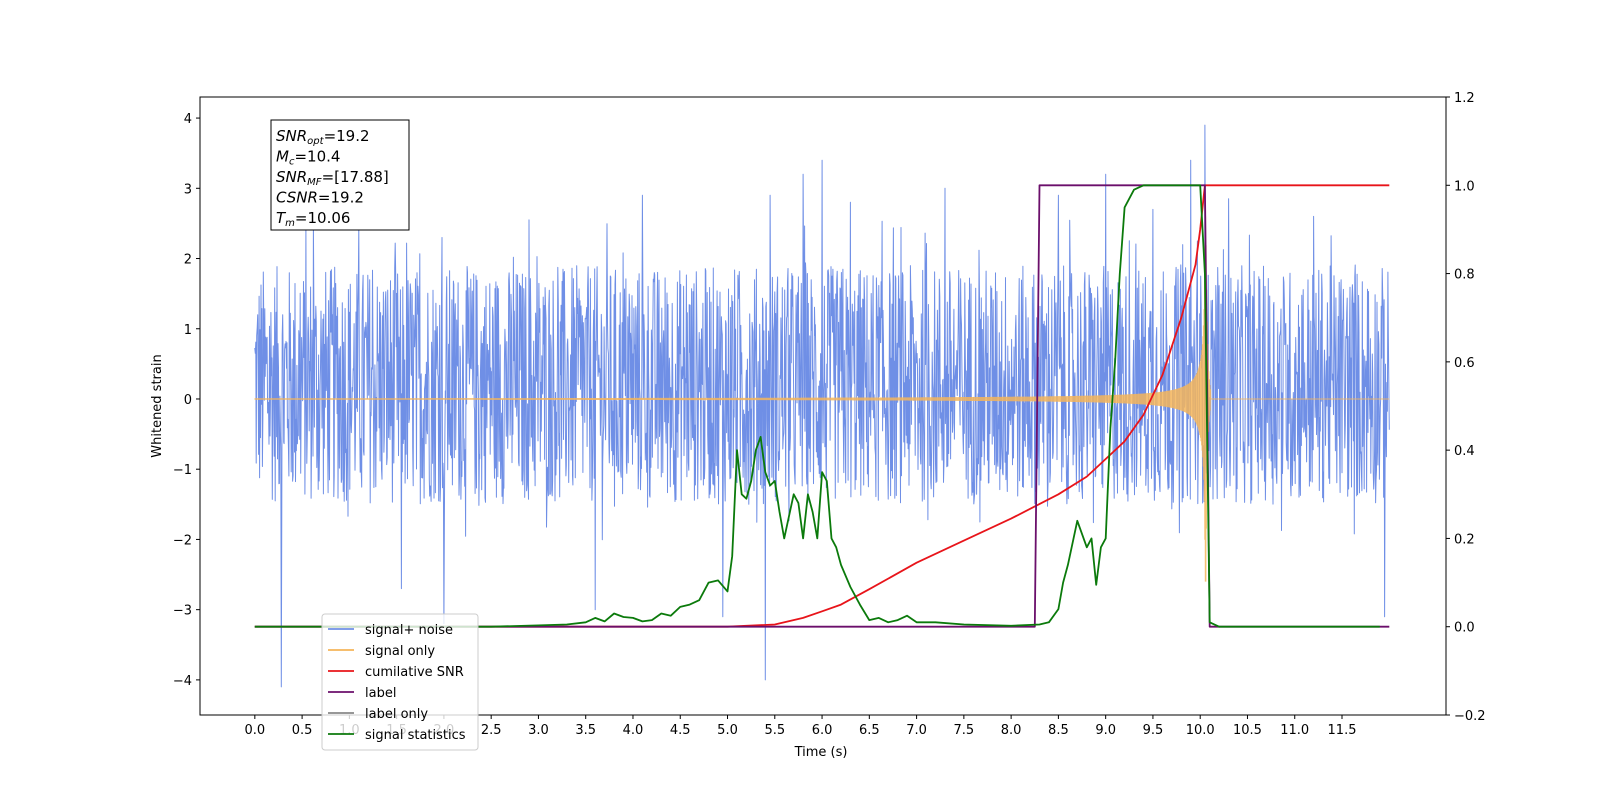 The height and width of the screenshot is (800, 1600). Describe the element at coordinates (1464, 363) in the screenshot. I see `y-right-tick-label: 0.6` at that location.